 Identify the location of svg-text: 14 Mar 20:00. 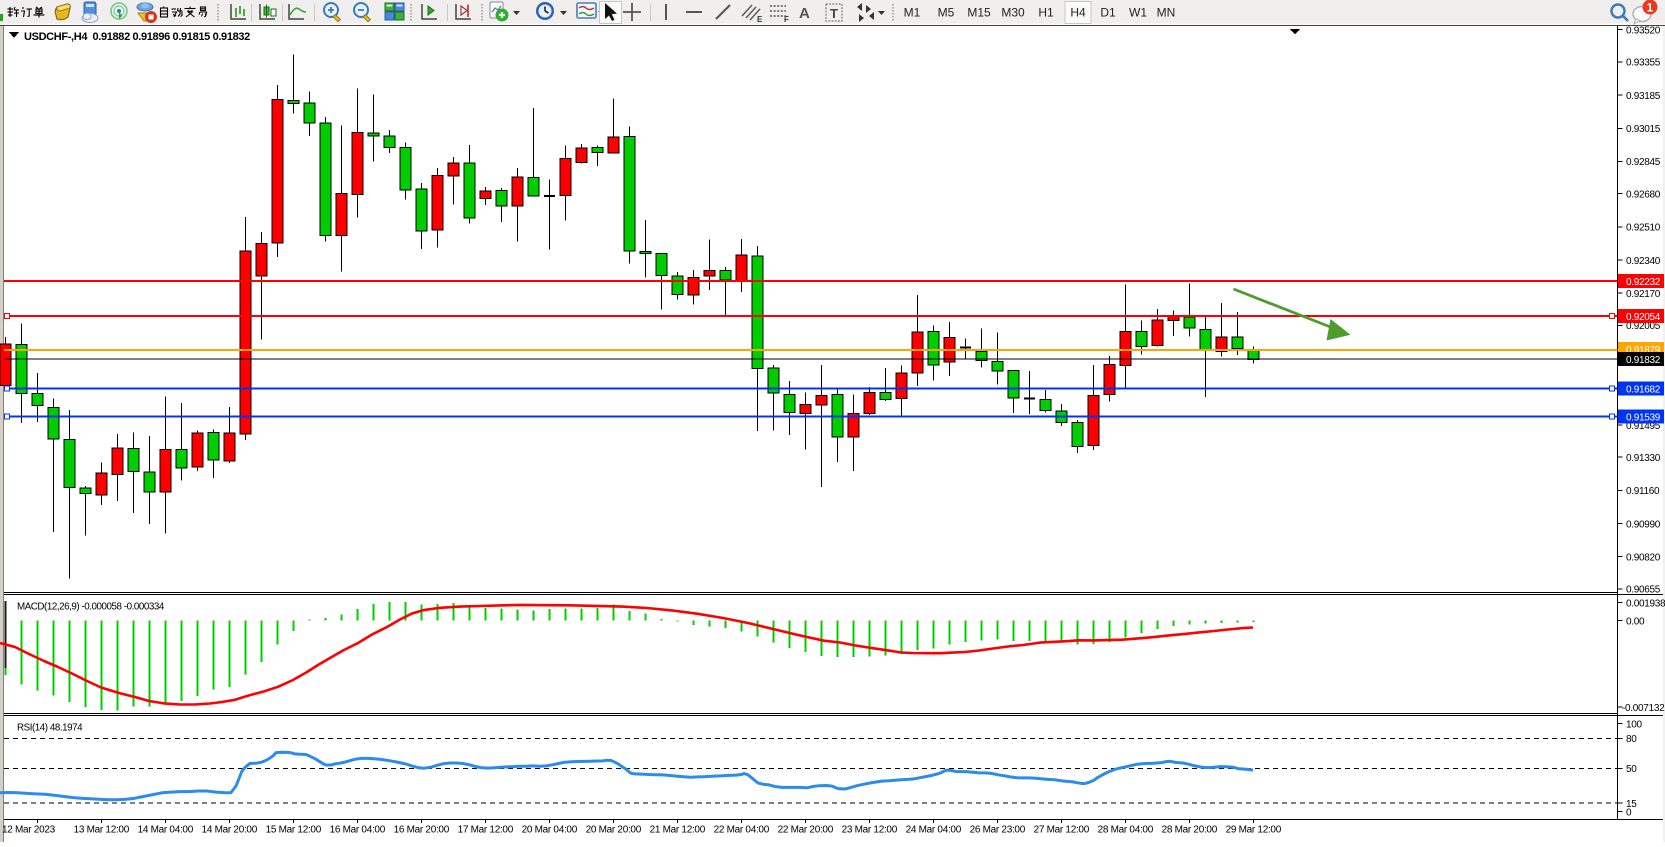
(230, 830).